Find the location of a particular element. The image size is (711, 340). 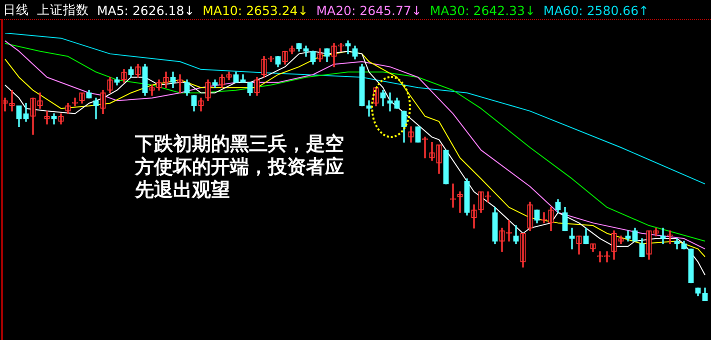

text: MA20: 2645.77↓ is located at coordinates (369, 10).